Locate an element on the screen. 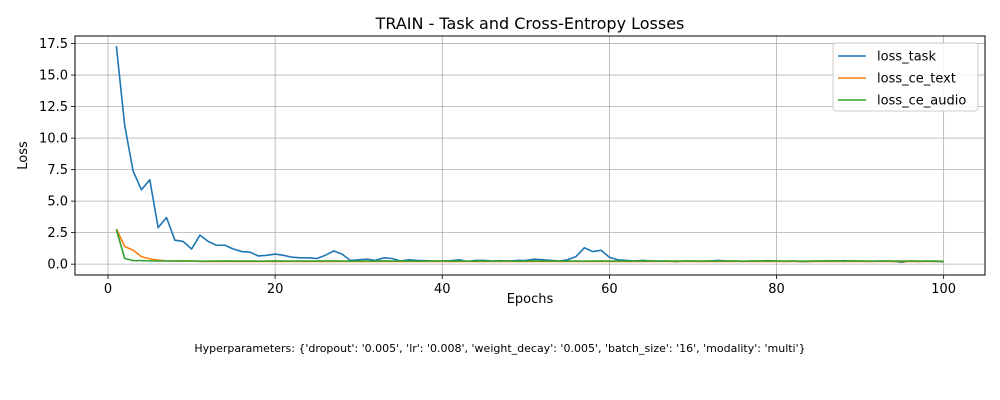 This screenshot has height=400, width=1000. y-axis-label: Loss is located at coordinates (23, 155).